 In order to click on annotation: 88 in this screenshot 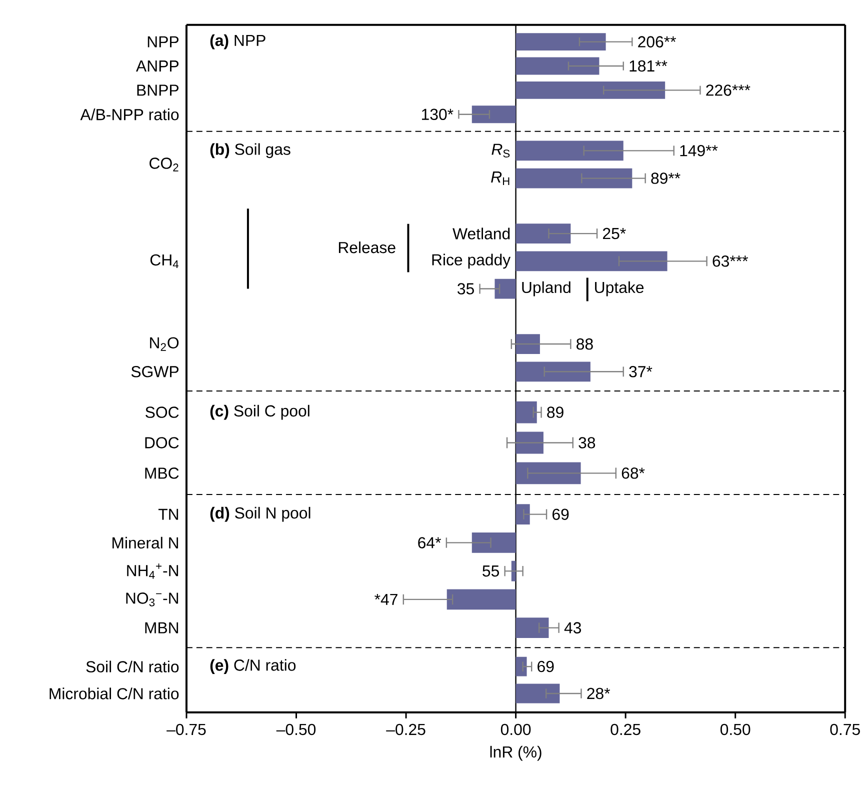, I will do `click(584, 344)`.